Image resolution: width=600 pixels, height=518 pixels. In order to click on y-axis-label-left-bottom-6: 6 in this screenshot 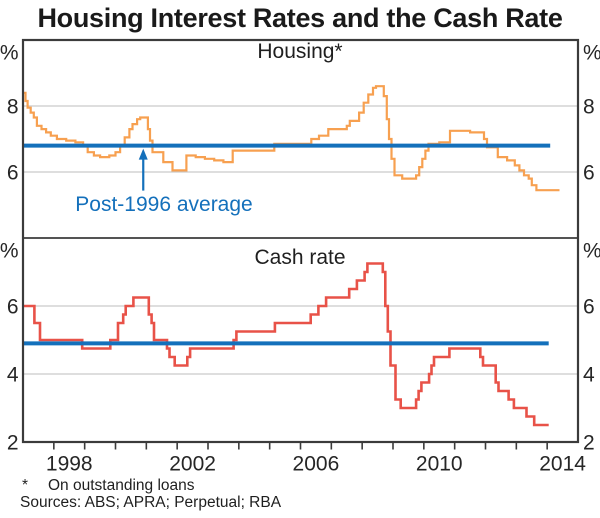, I will do `click(13, 307)`.